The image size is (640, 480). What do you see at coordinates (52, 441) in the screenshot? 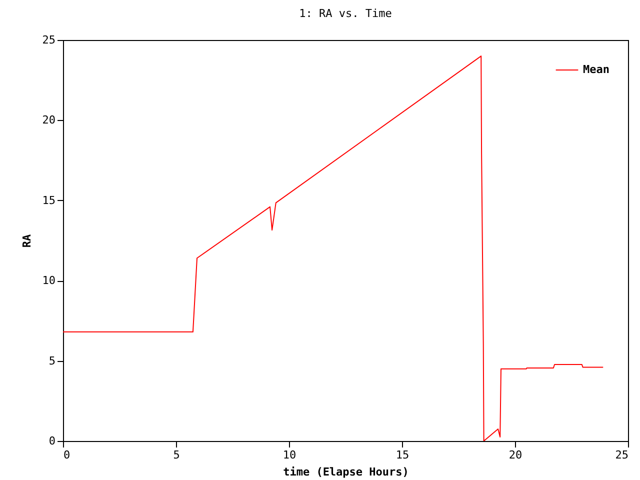
I see `y-tick-label: 0` at bounding box center [52, 441].